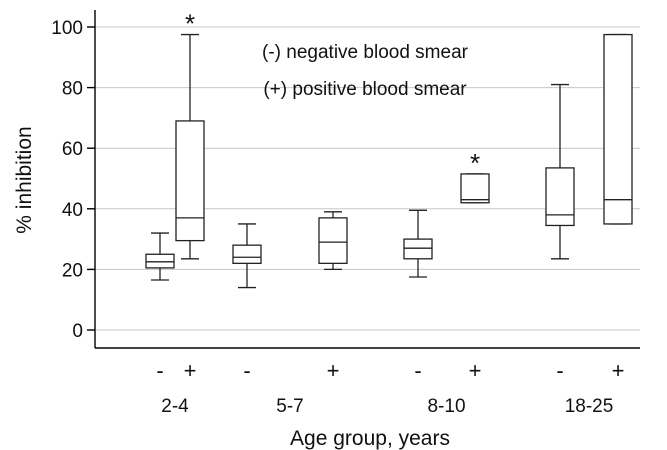  I want to click on y-tick-label: 100, so click(67, 28).